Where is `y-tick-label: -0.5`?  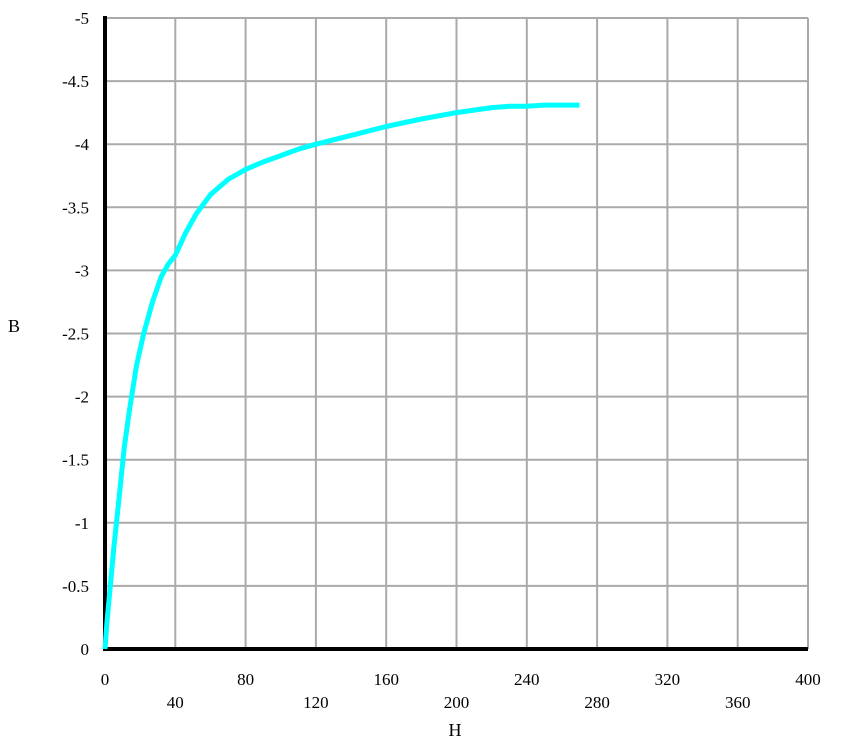
y-tick-label: -0.5 is located at coordinates (75, 586).